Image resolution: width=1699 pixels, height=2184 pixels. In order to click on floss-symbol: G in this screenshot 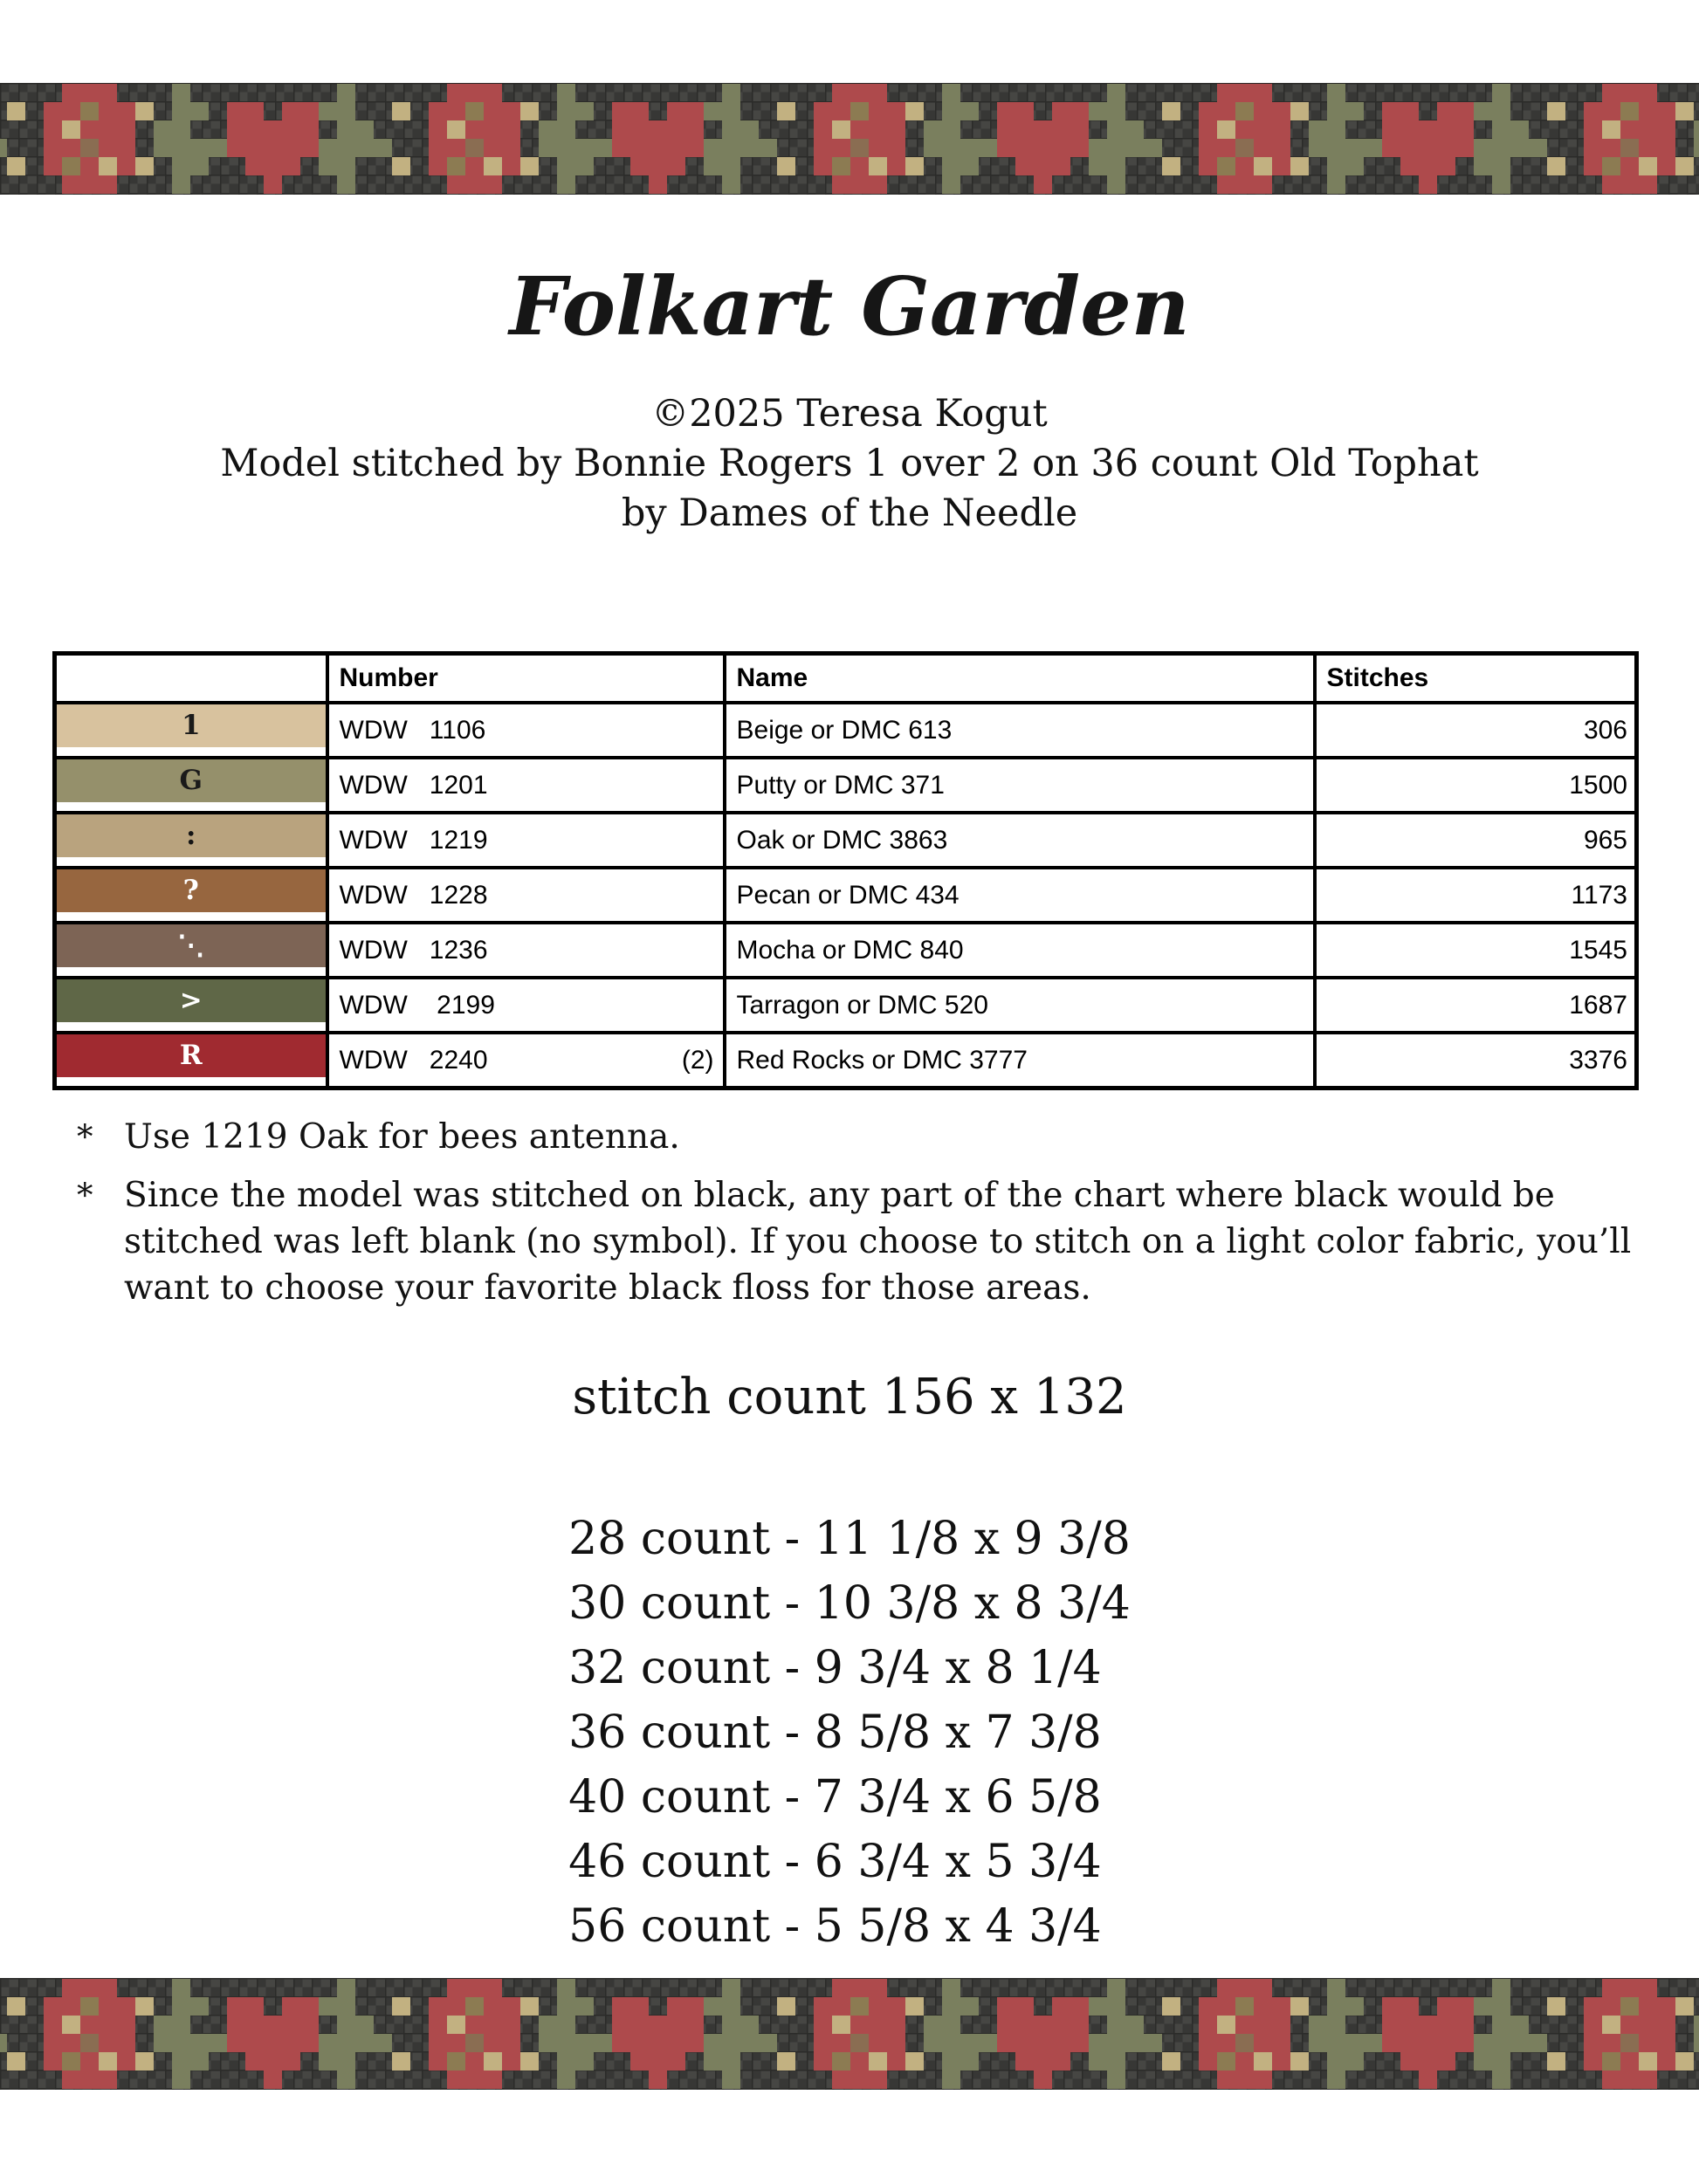, I will do `click(191, 780)`.